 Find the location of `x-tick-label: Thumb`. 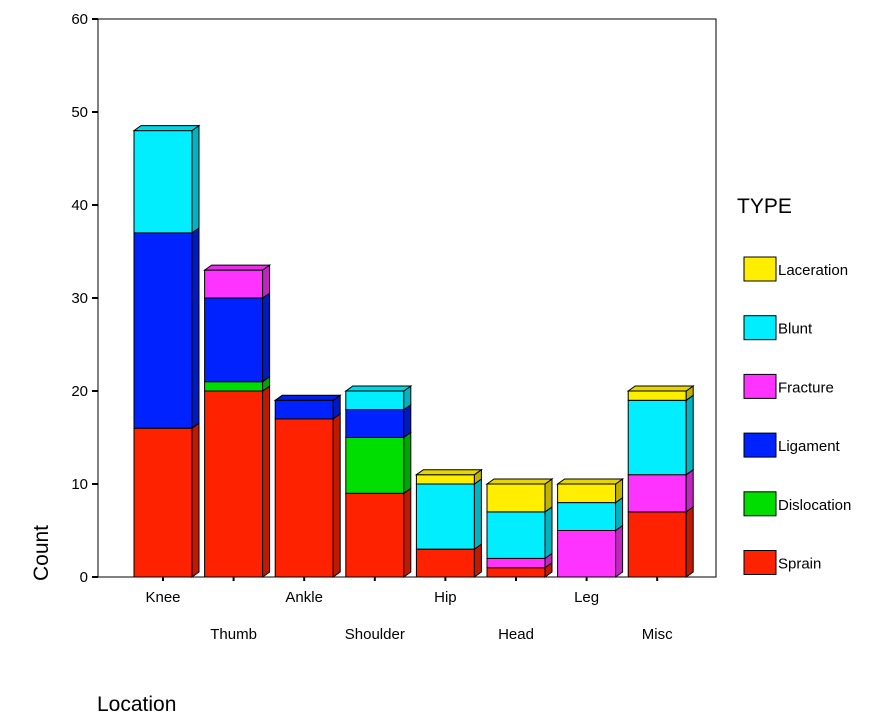

x-tick-label: Thumb is located at coordinates (233, 634).